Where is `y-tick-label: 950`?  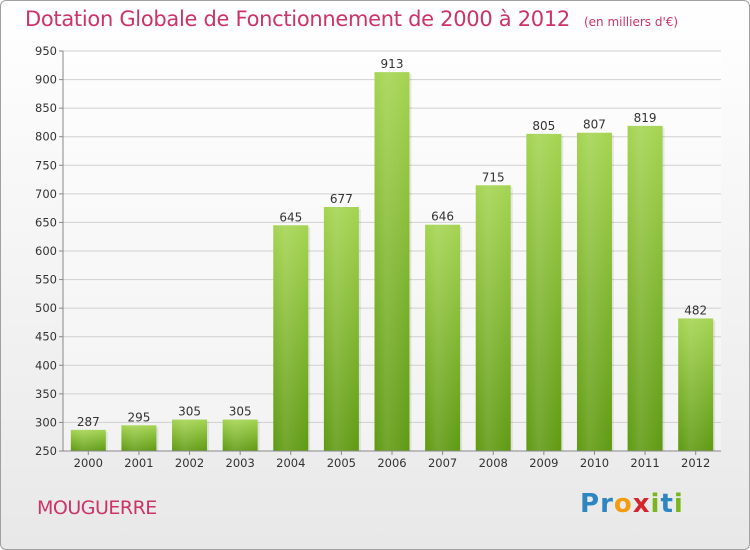
y-tick-label: 950 is located at coordinates (46, 51).